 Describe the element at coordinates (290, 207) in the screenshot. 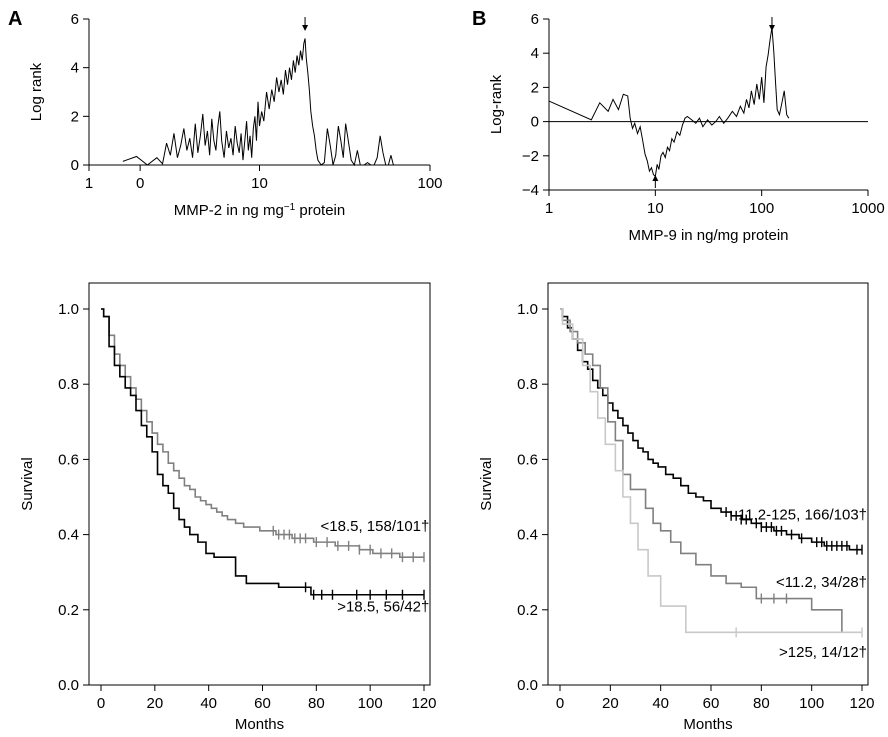

I see `x-axis-title-part: −1` at that location.